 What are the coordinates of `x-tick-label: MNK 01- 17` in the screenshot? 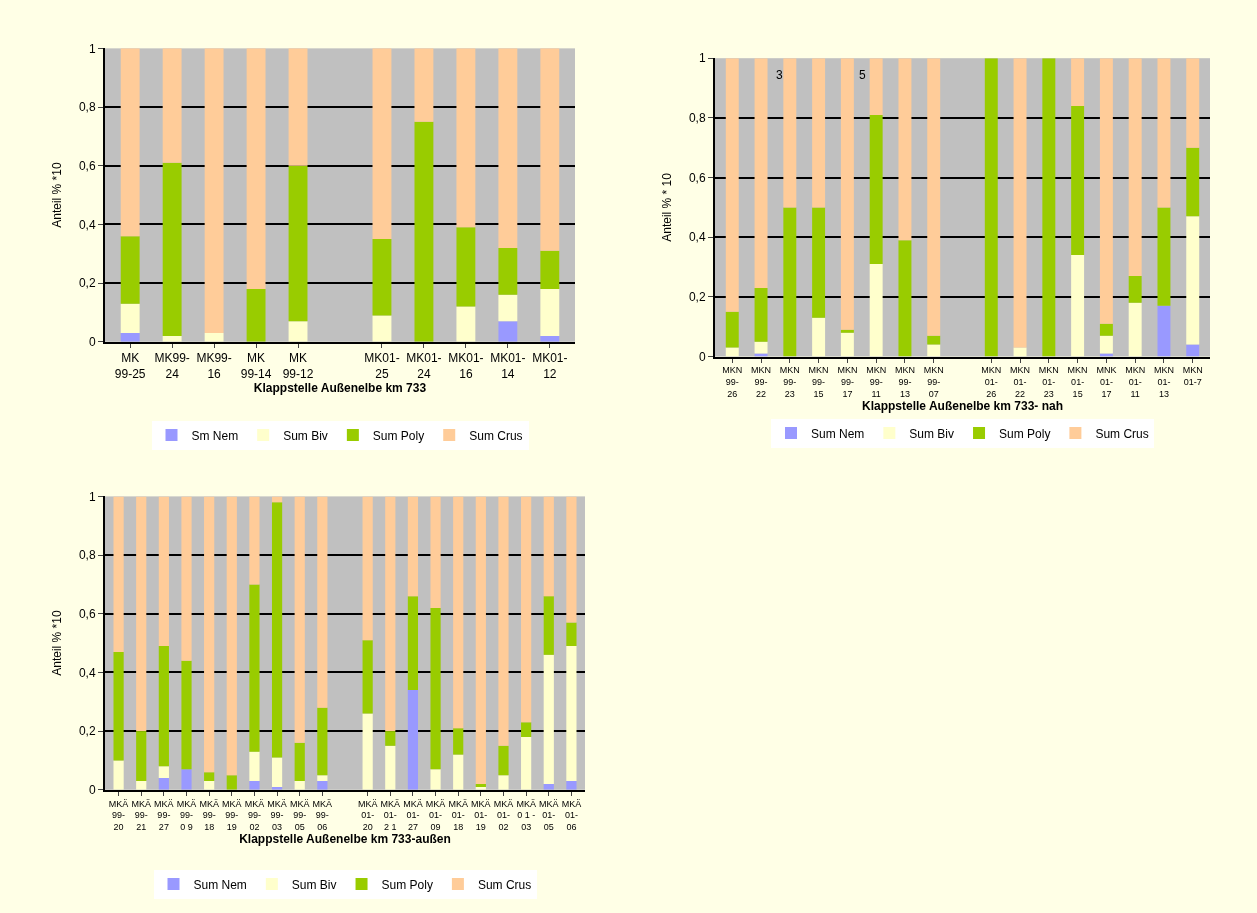 It's located at (1106, 382).